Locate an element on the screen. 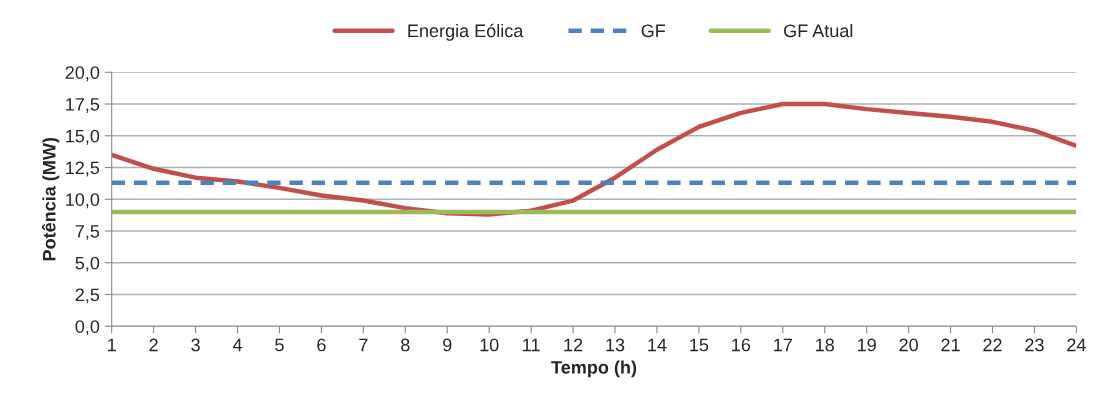 Image resolution: width=1095 pixels, height=413 pixels. x-tick-label: 17 is located at coordinates (783, 345).